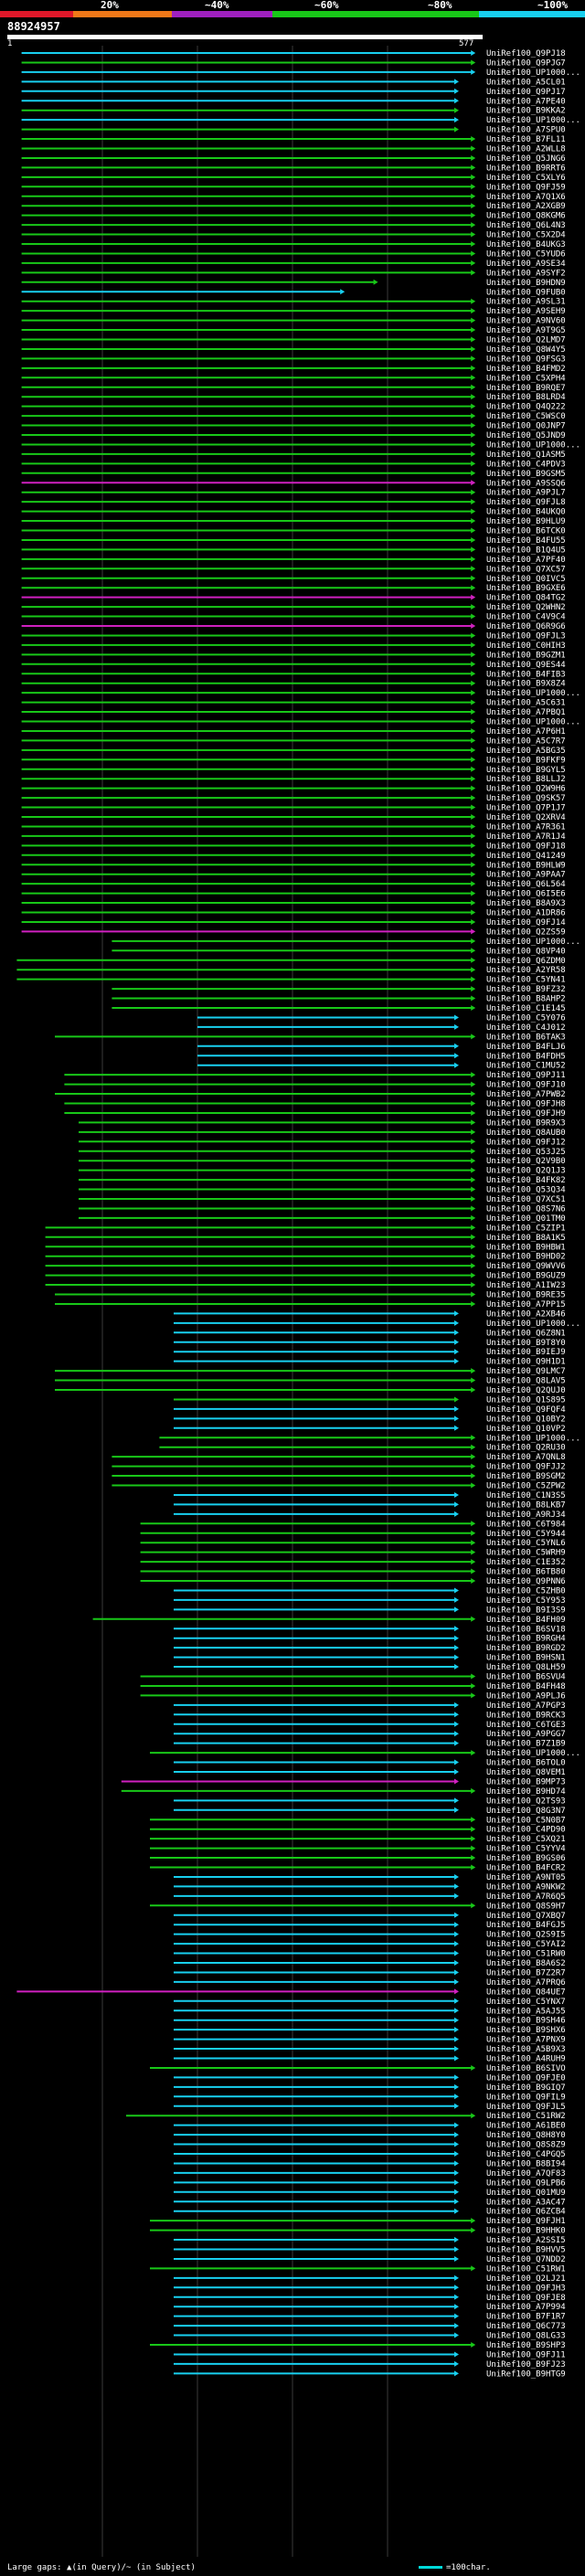 The image size is (585, 2576). I want to click on hit-label: UniRef100_B4UKQ0, so click(526, 512).